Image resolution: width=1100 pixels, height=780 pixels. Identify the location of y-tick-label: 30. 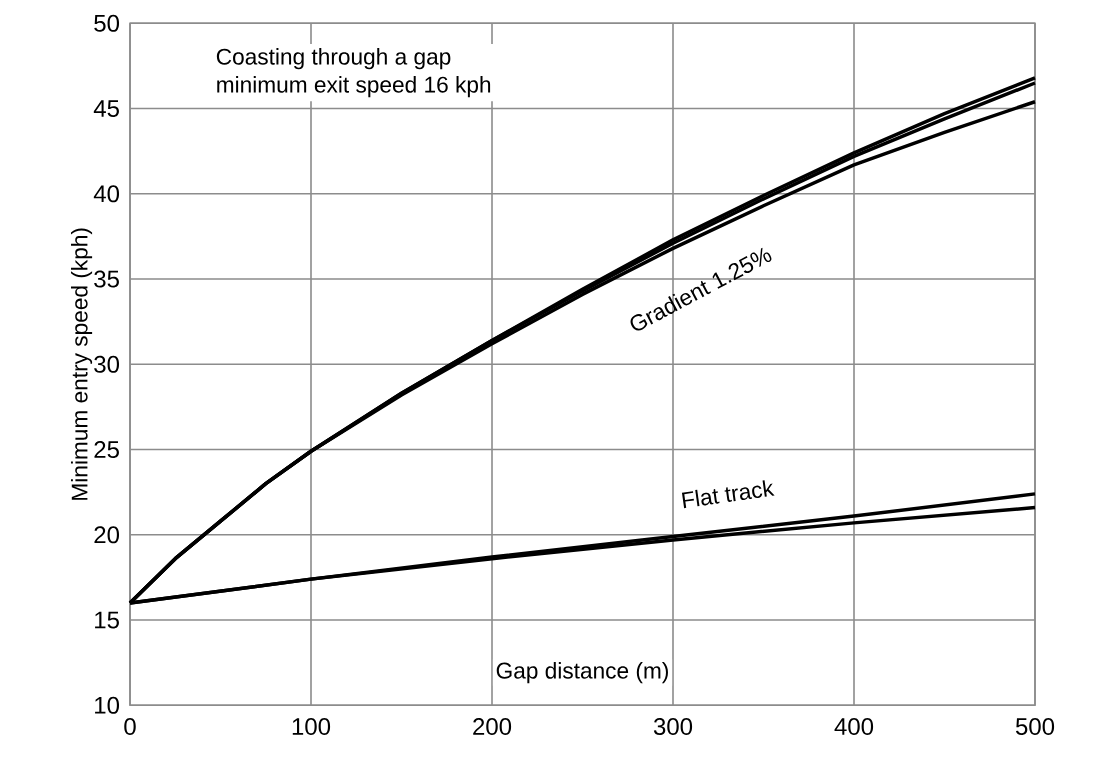
(107, 364).